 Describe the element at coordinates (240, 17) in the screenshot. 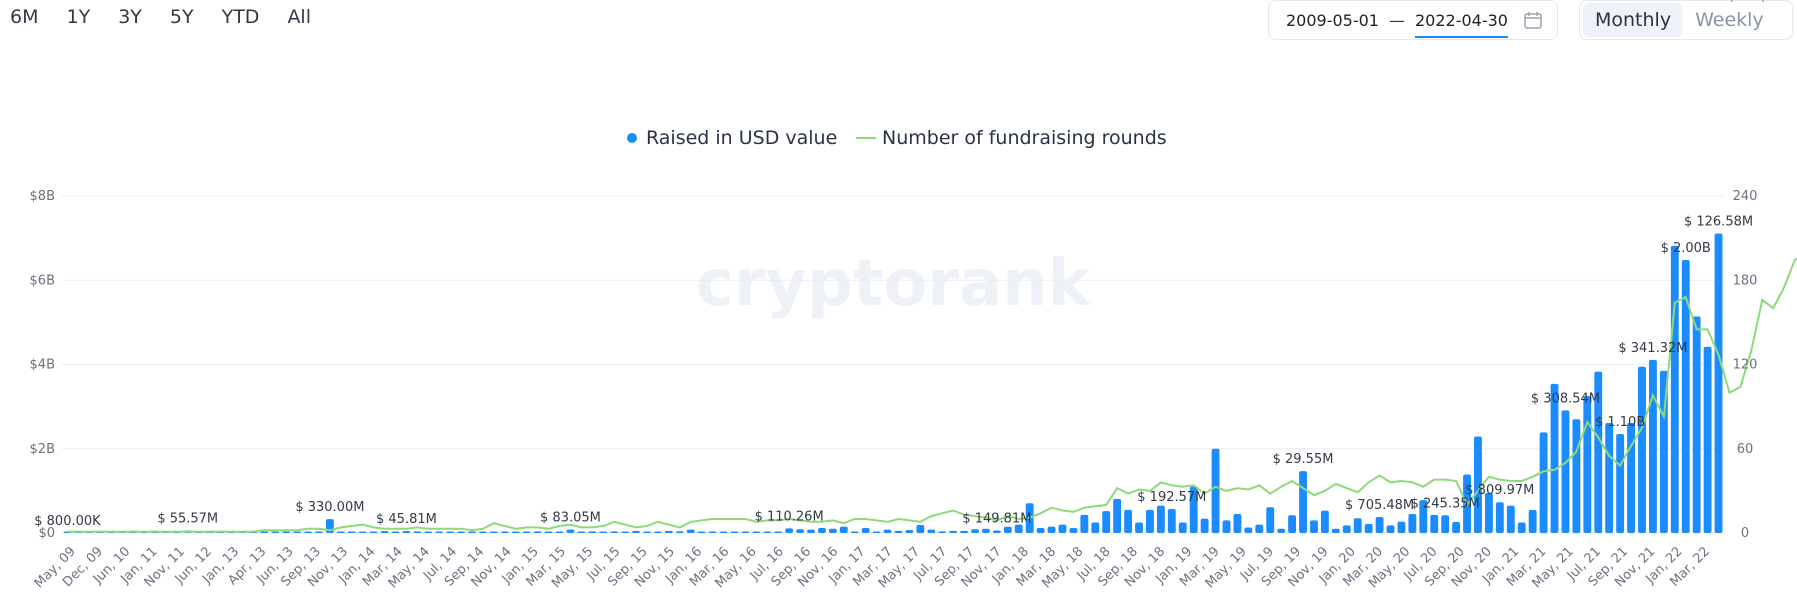

I see `range-ytd-button: YTD` at that location.